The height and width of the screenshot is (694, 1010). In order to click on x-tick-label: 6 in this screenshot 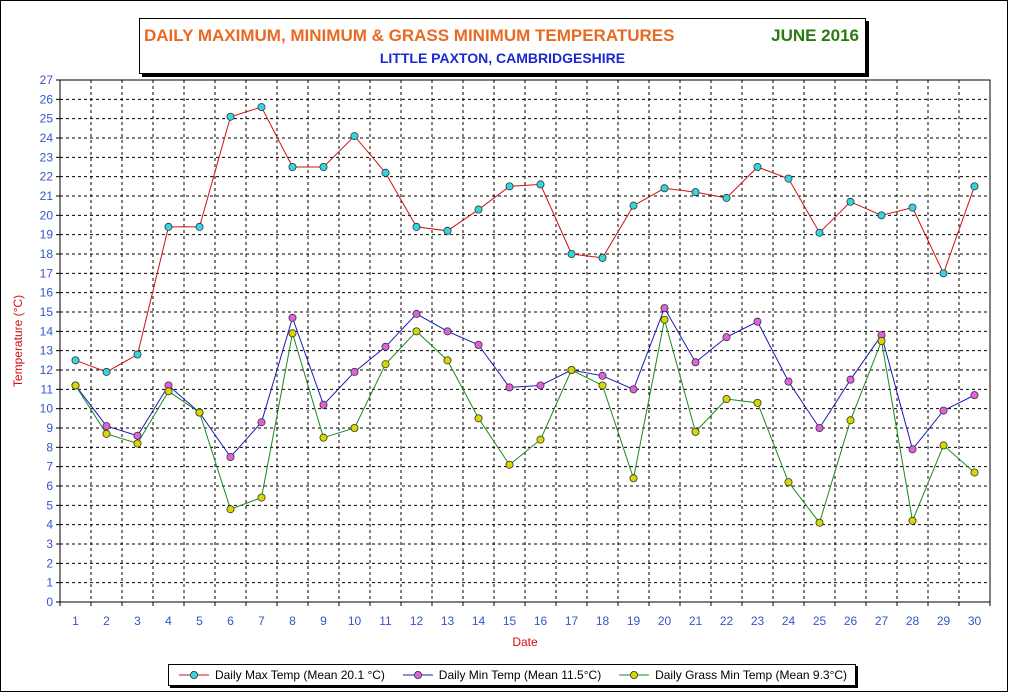, I will do `click(230, 621)`.